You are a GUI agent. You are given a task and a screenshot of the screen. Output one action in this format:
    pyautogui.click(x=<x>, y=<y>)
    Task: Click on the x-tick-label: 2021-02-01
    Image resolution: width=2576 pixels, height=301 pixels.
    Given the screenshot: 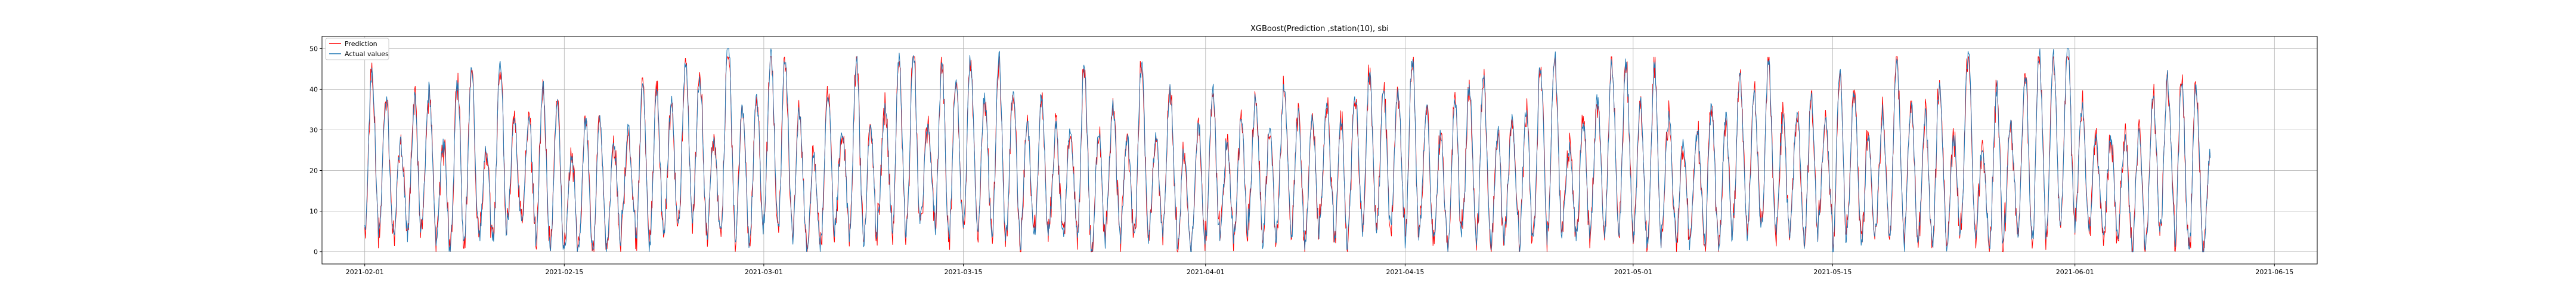 What is the action you would take?
    pyautogui.click(x=365, y=272)
    